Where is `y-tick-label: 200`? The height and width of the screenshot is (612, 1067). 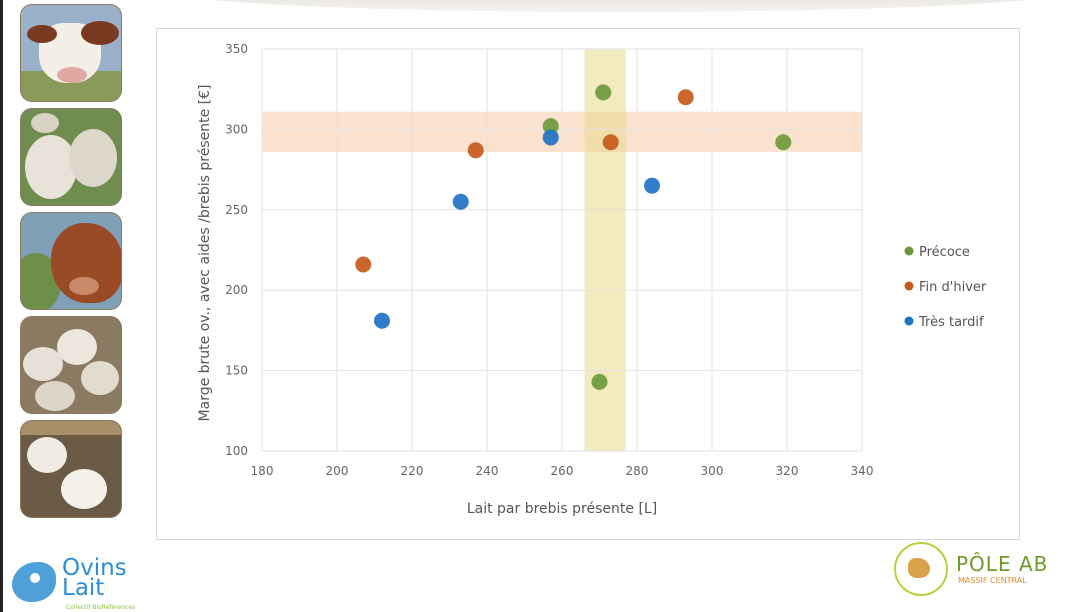
y-tick-label: 200 is located at coordinates (236, 290).